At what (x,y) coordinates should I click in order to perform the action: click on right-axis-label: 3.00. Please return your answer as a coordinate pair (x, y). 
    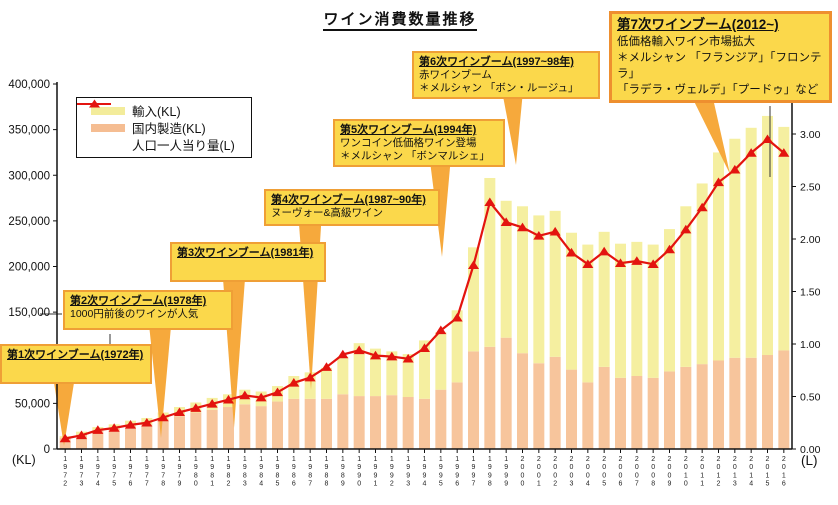
    Looking at the image, I should click on (810, 135).